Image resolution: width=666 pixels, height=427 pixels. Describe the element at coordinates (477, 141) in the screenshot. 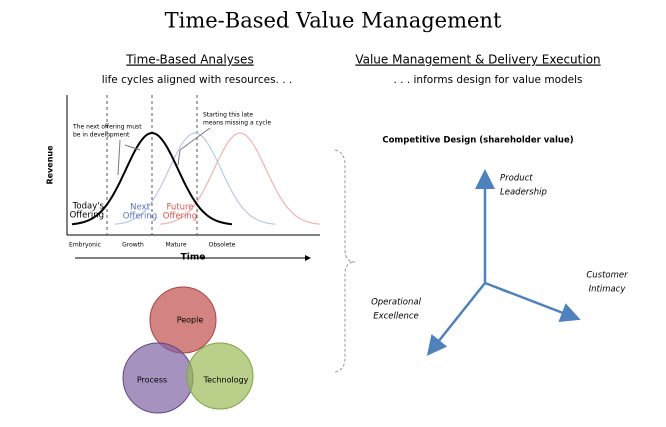

I see `diagram-title: Competitive Design (shareholder value)` at that location.